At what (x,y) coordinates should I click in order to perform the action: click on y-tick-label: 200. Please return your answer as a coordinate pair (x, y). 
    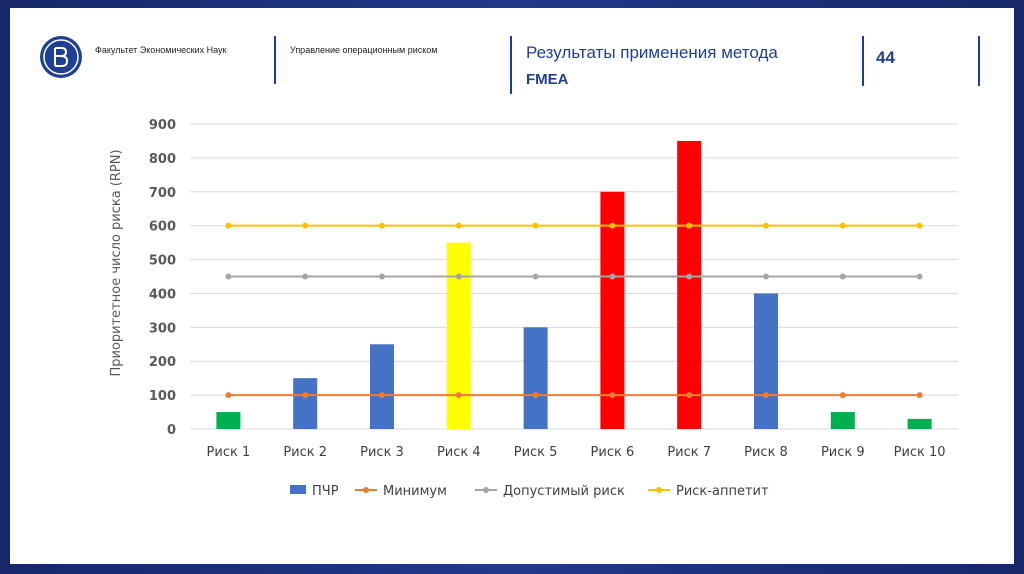
    Looking at the image, I should click on (162, 362).